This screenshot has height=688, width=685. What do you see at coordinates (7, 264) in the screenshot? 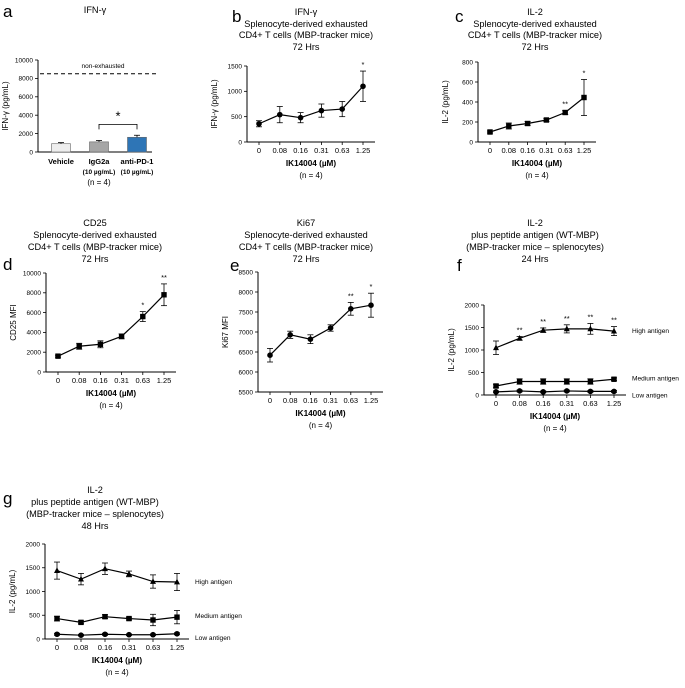
I see `panel-letter: d` at bounding box center [7, 264].